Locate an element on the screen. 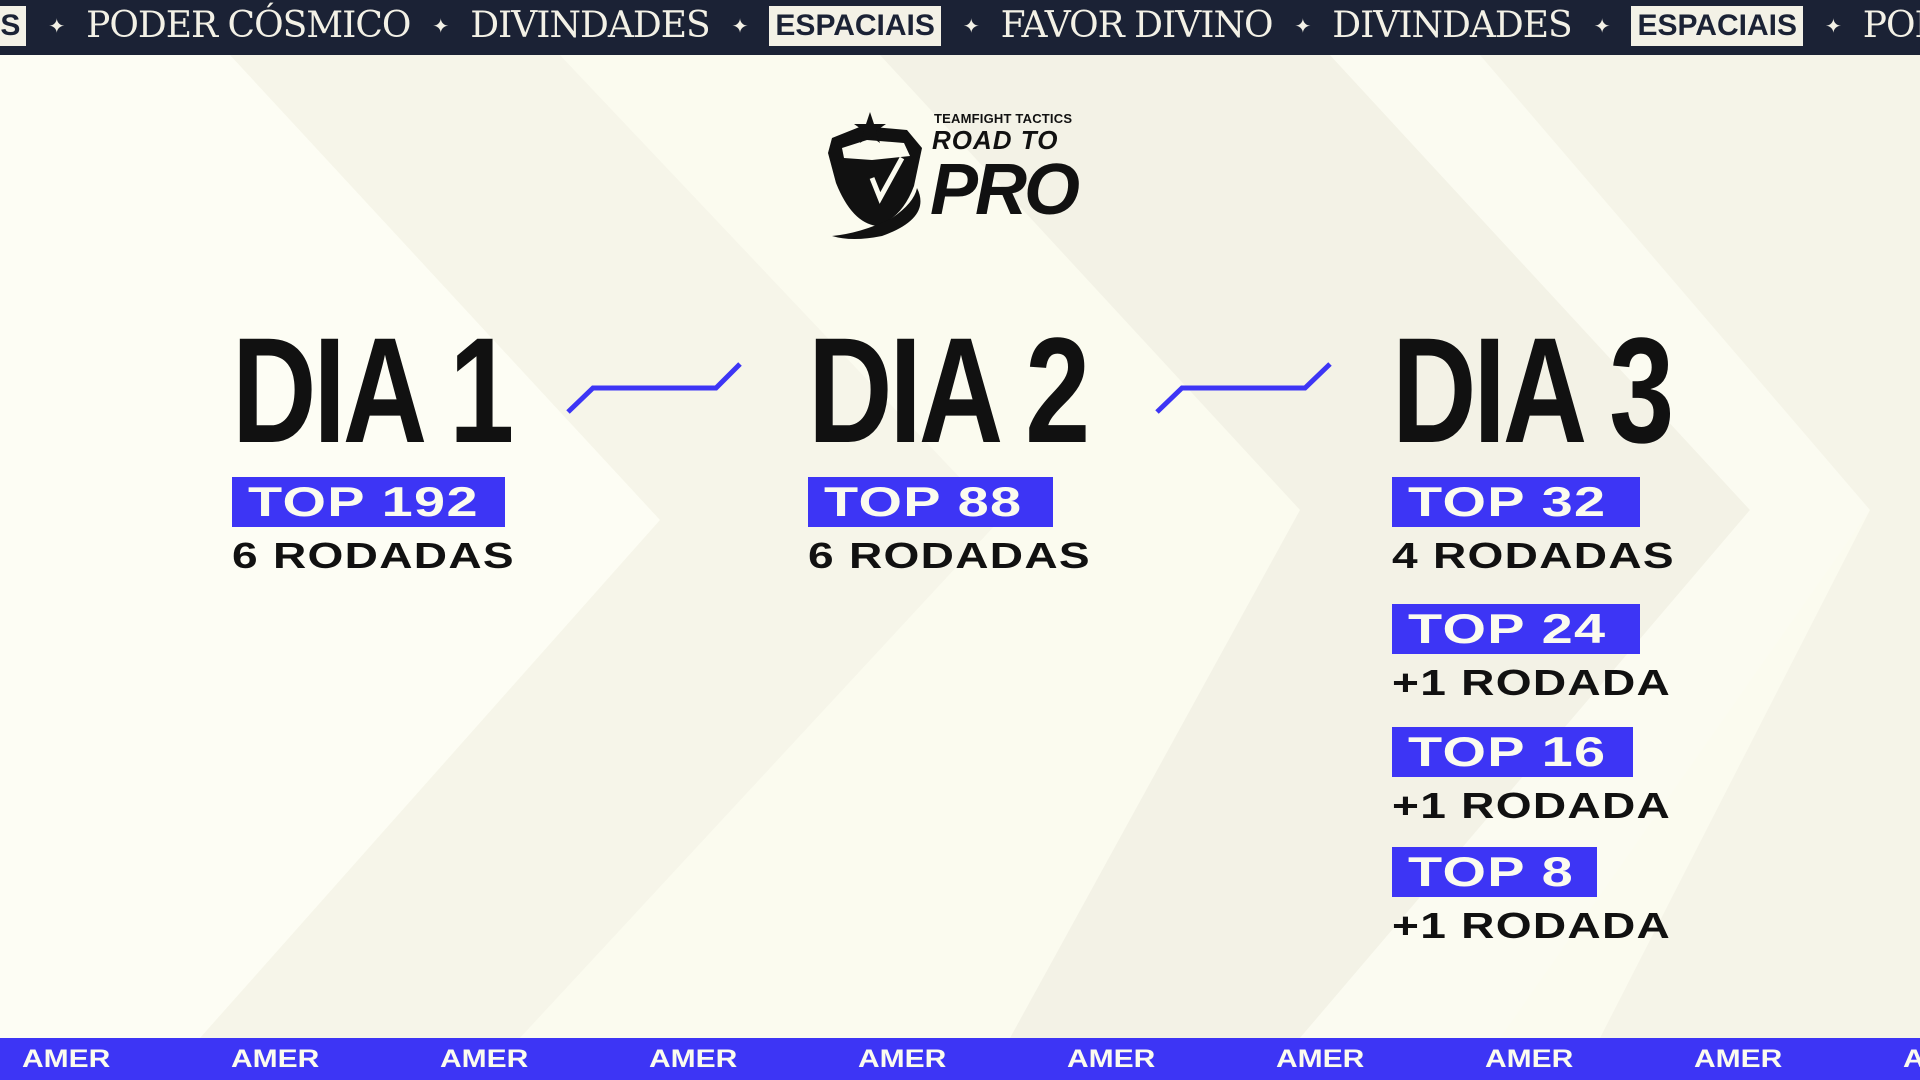 Image resolution: width=1920 pixels, height=1080 pixels. day-2-column: DIA 2 is located at coordinates (987, 390).